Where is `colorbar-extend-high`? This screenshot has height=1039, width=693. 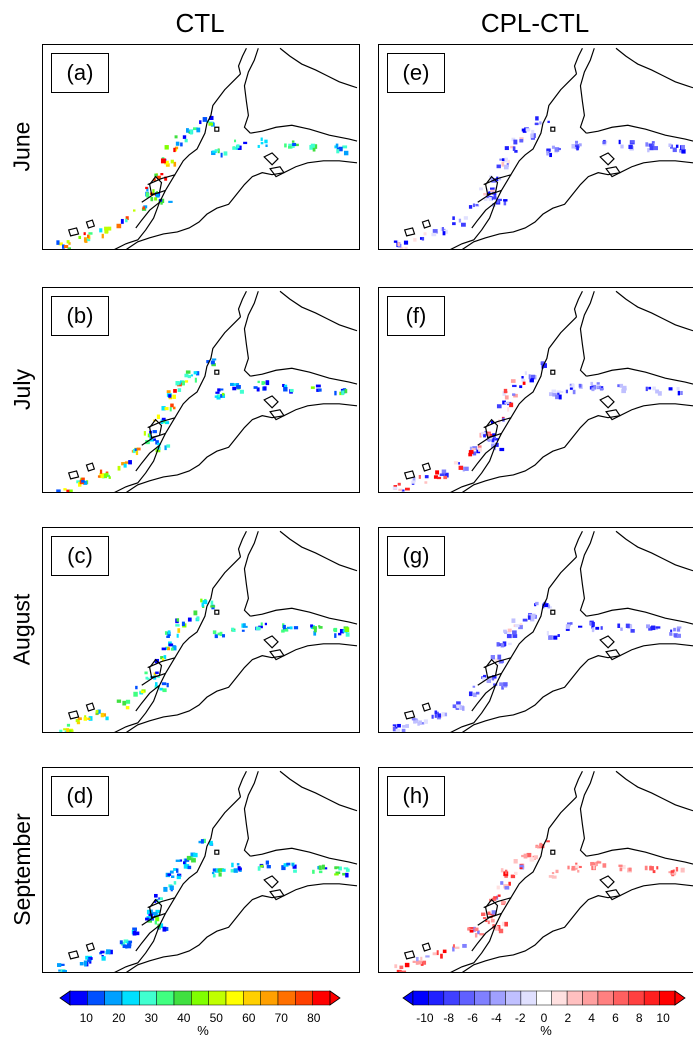
colorbar-extend-high is located at coordinates (335, 998).